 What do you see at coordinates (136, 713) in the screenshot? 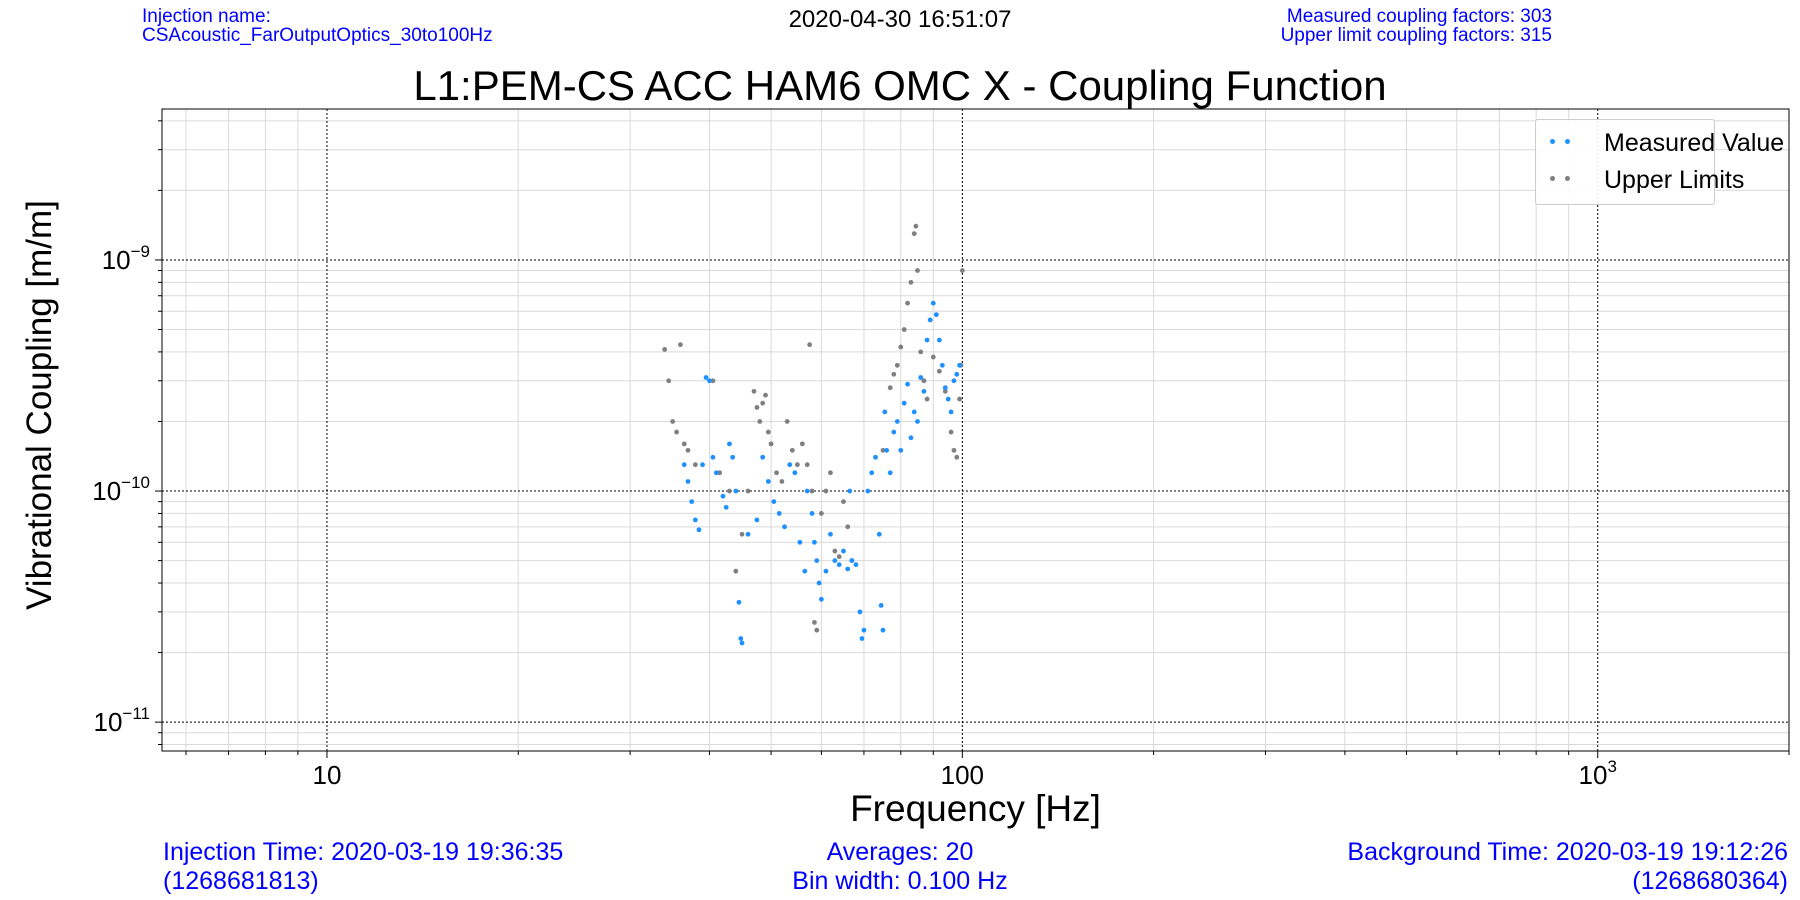
I see `y-tick-exponent: −11` at bounding box center [136, 713].